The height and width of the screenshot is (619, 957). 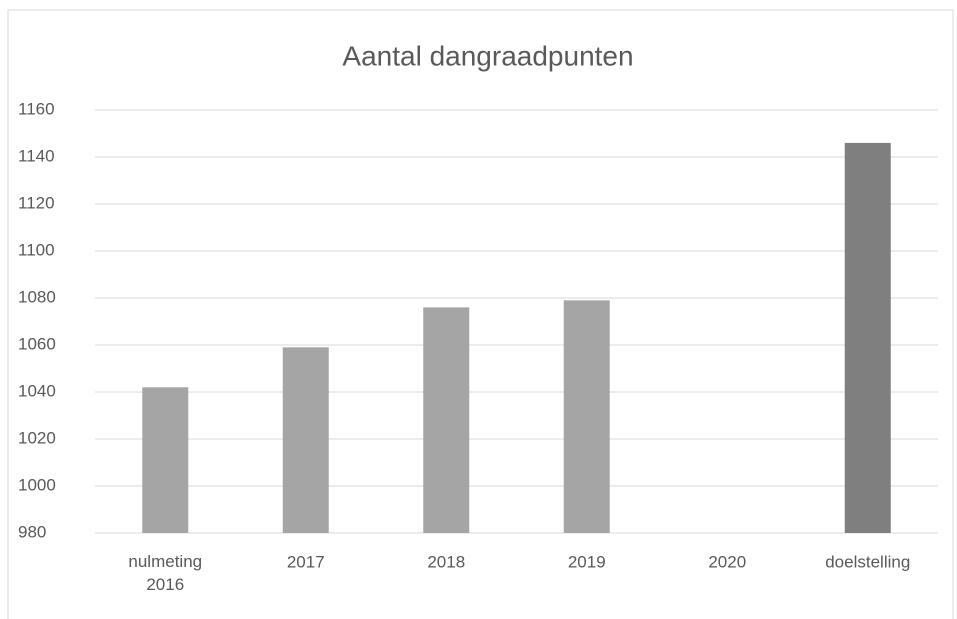 I want to click on y-tick-label: 980, so click(x=32, y=531).